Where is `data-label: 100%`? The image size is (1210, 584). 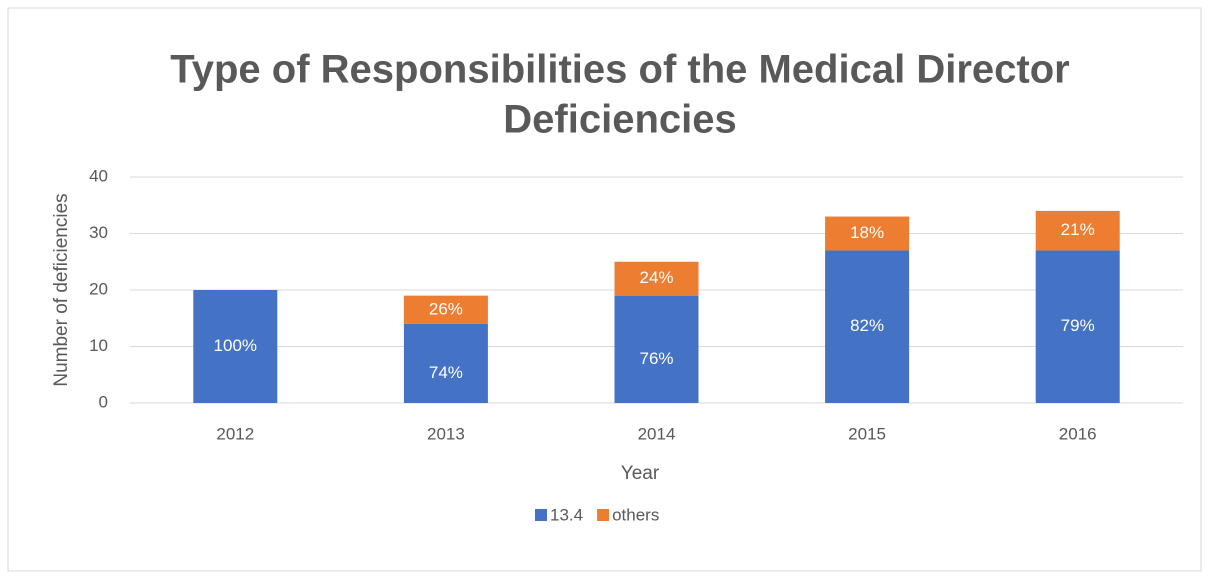
data-label: 100% is located at coordinates (235, 345).